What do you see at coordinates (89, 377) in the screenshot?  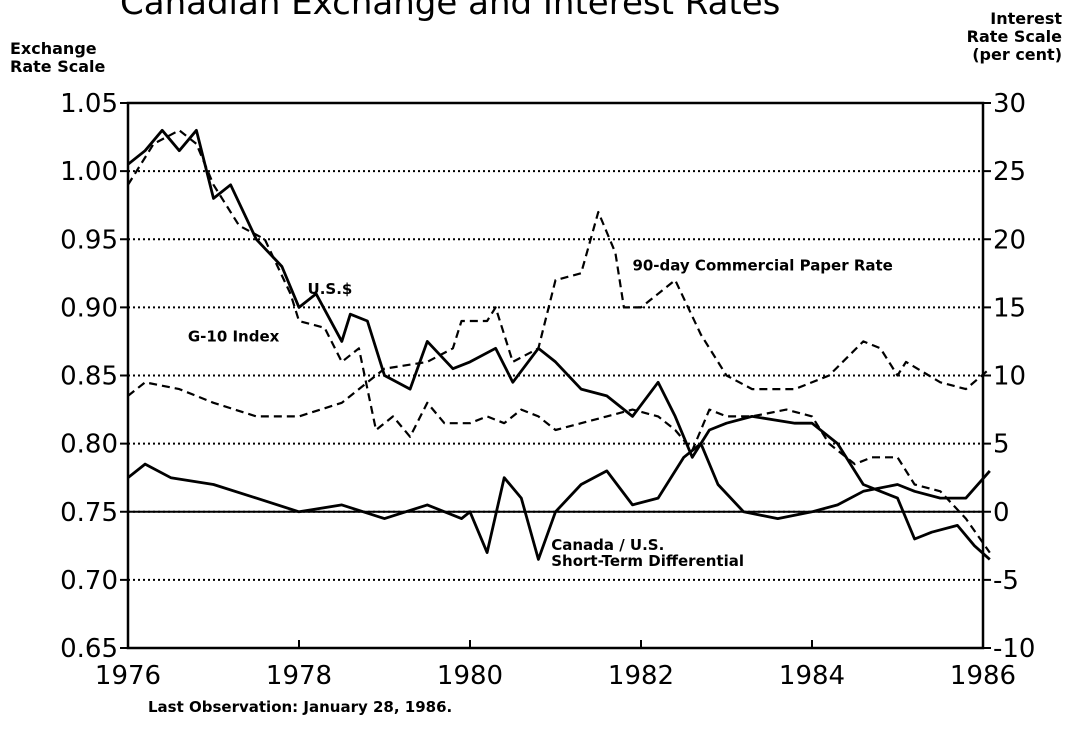 I see `y-tick-label: 0.85` at bounding box center [89, 377].